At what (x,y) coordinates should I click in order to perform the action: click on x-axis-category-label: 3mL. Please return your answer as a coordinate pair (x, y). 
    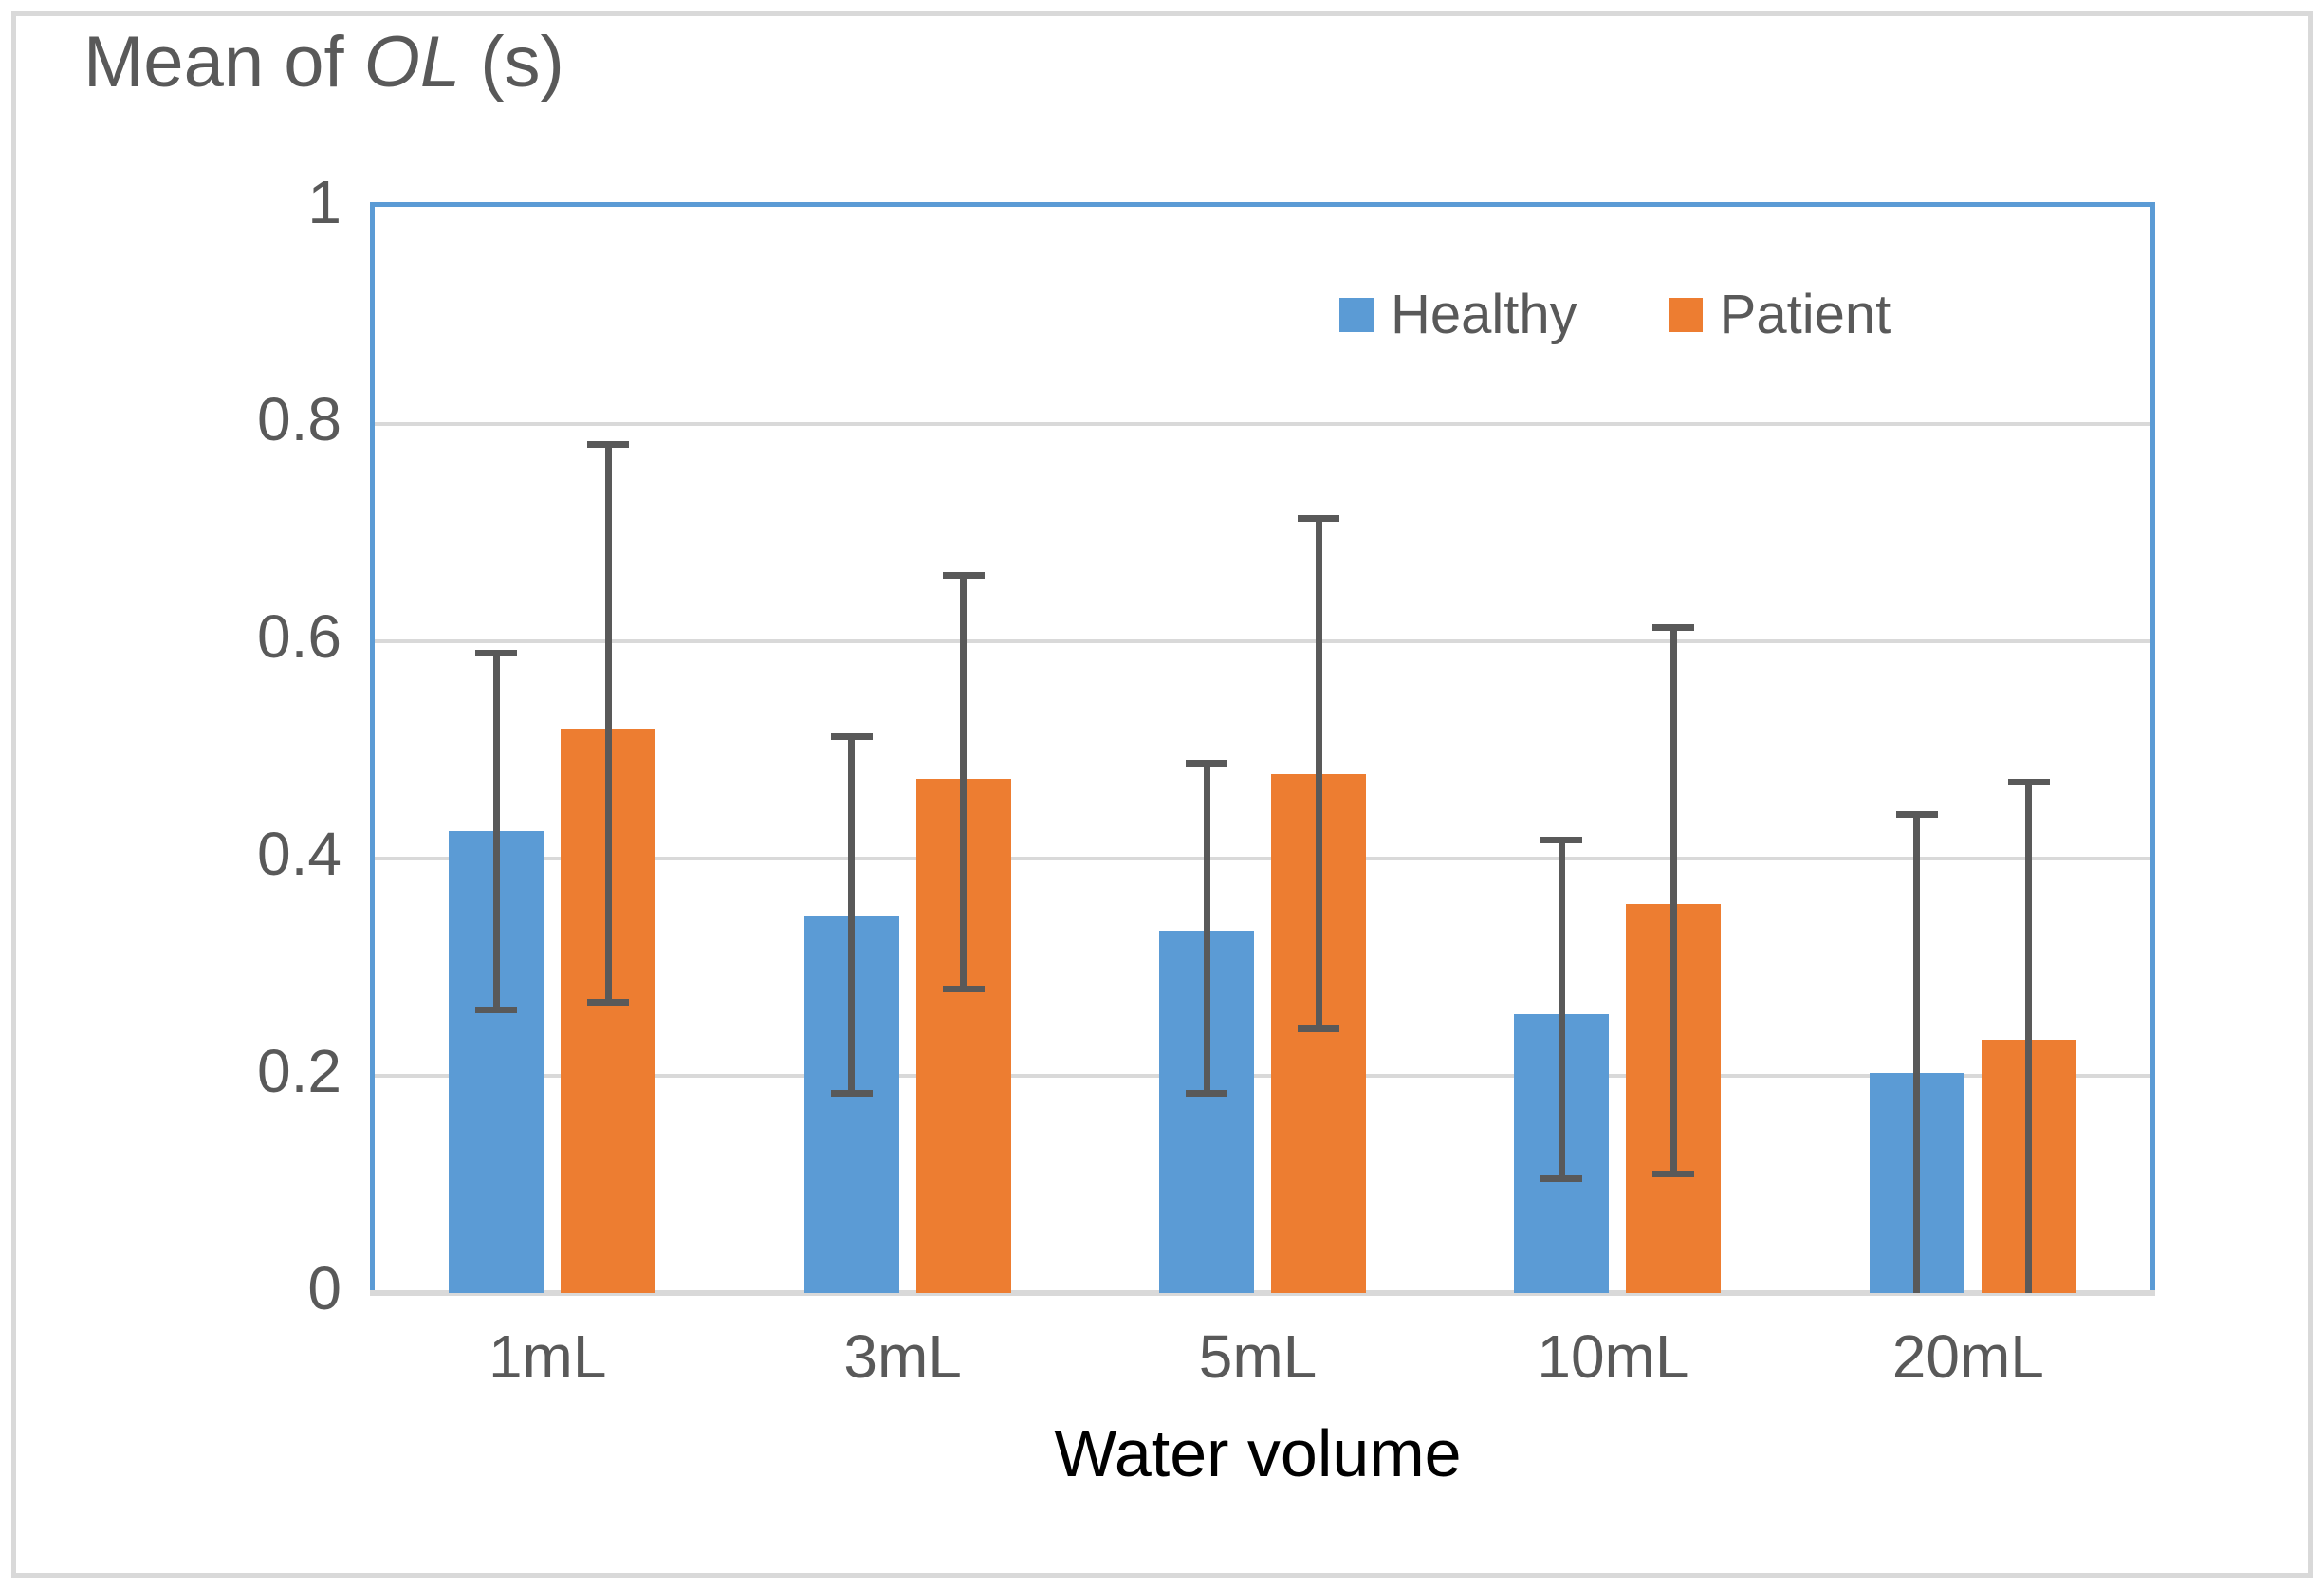
    Looking at the image, I should click on (902, 1356).